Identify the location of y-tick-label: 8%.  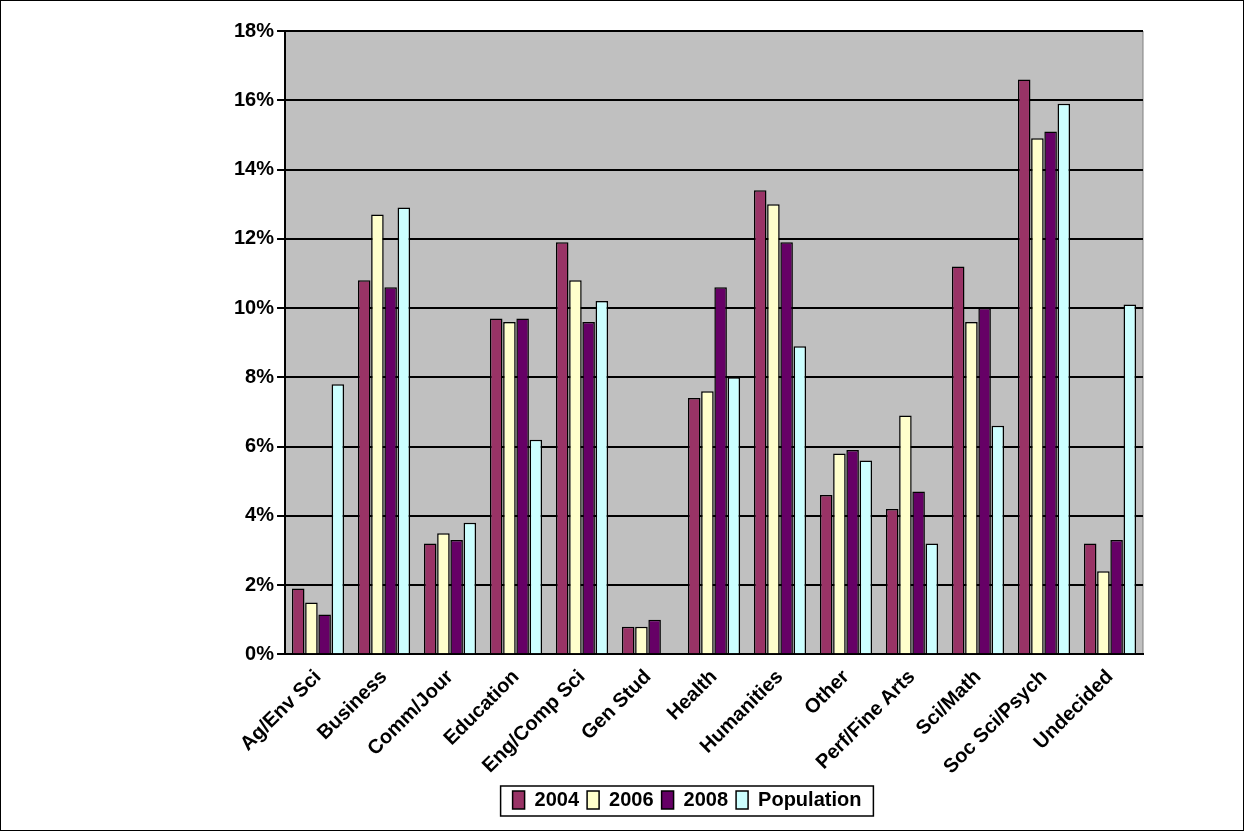
(260, 375).